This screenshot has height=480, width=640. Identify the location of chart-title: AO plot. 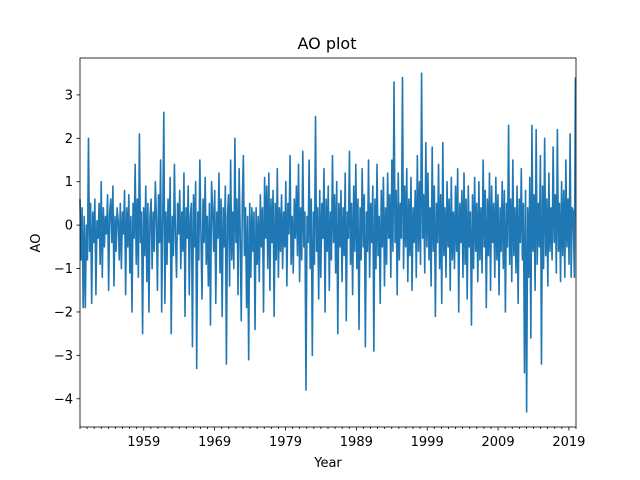
(326, 43).